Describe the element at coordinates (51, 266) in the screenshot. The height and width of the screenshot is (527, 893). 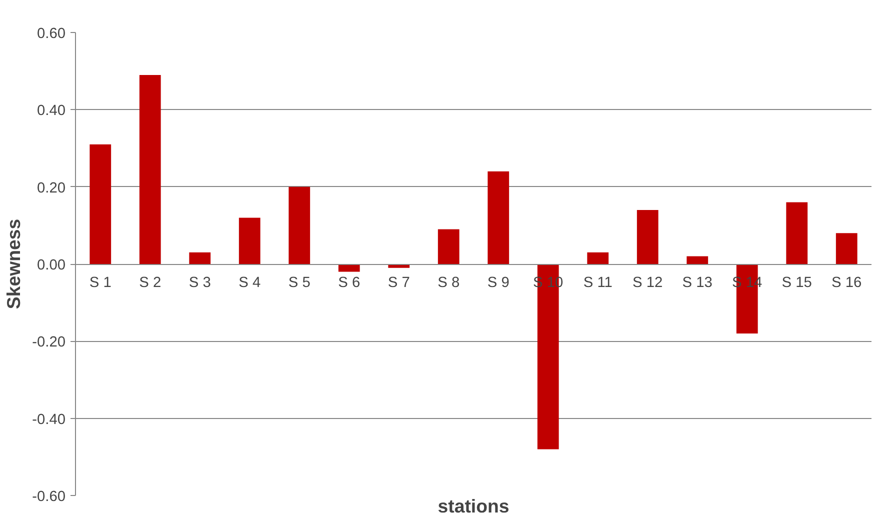
I see `y-tick-label: 0.00` at that location.